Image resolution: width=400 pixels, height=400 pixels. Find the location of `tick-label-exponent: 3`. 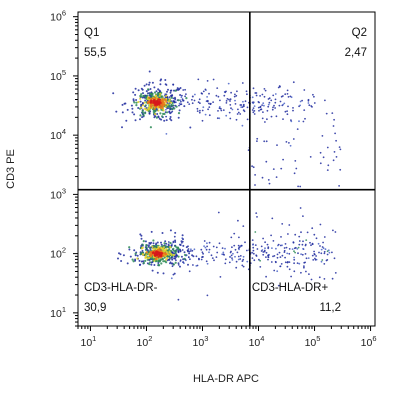

tick-label-exponent: 3 is located at coordinates (206, 338).